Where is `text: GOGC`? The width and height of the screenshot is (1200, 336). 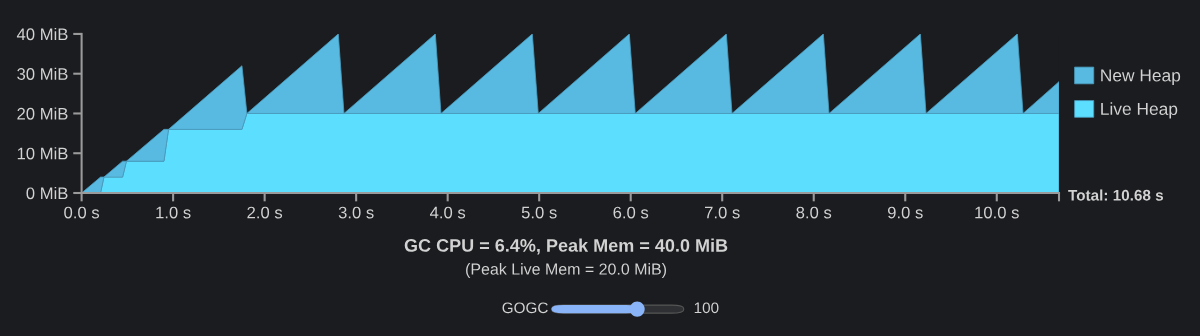
text: GOGC is located at coordinates (525, 308).